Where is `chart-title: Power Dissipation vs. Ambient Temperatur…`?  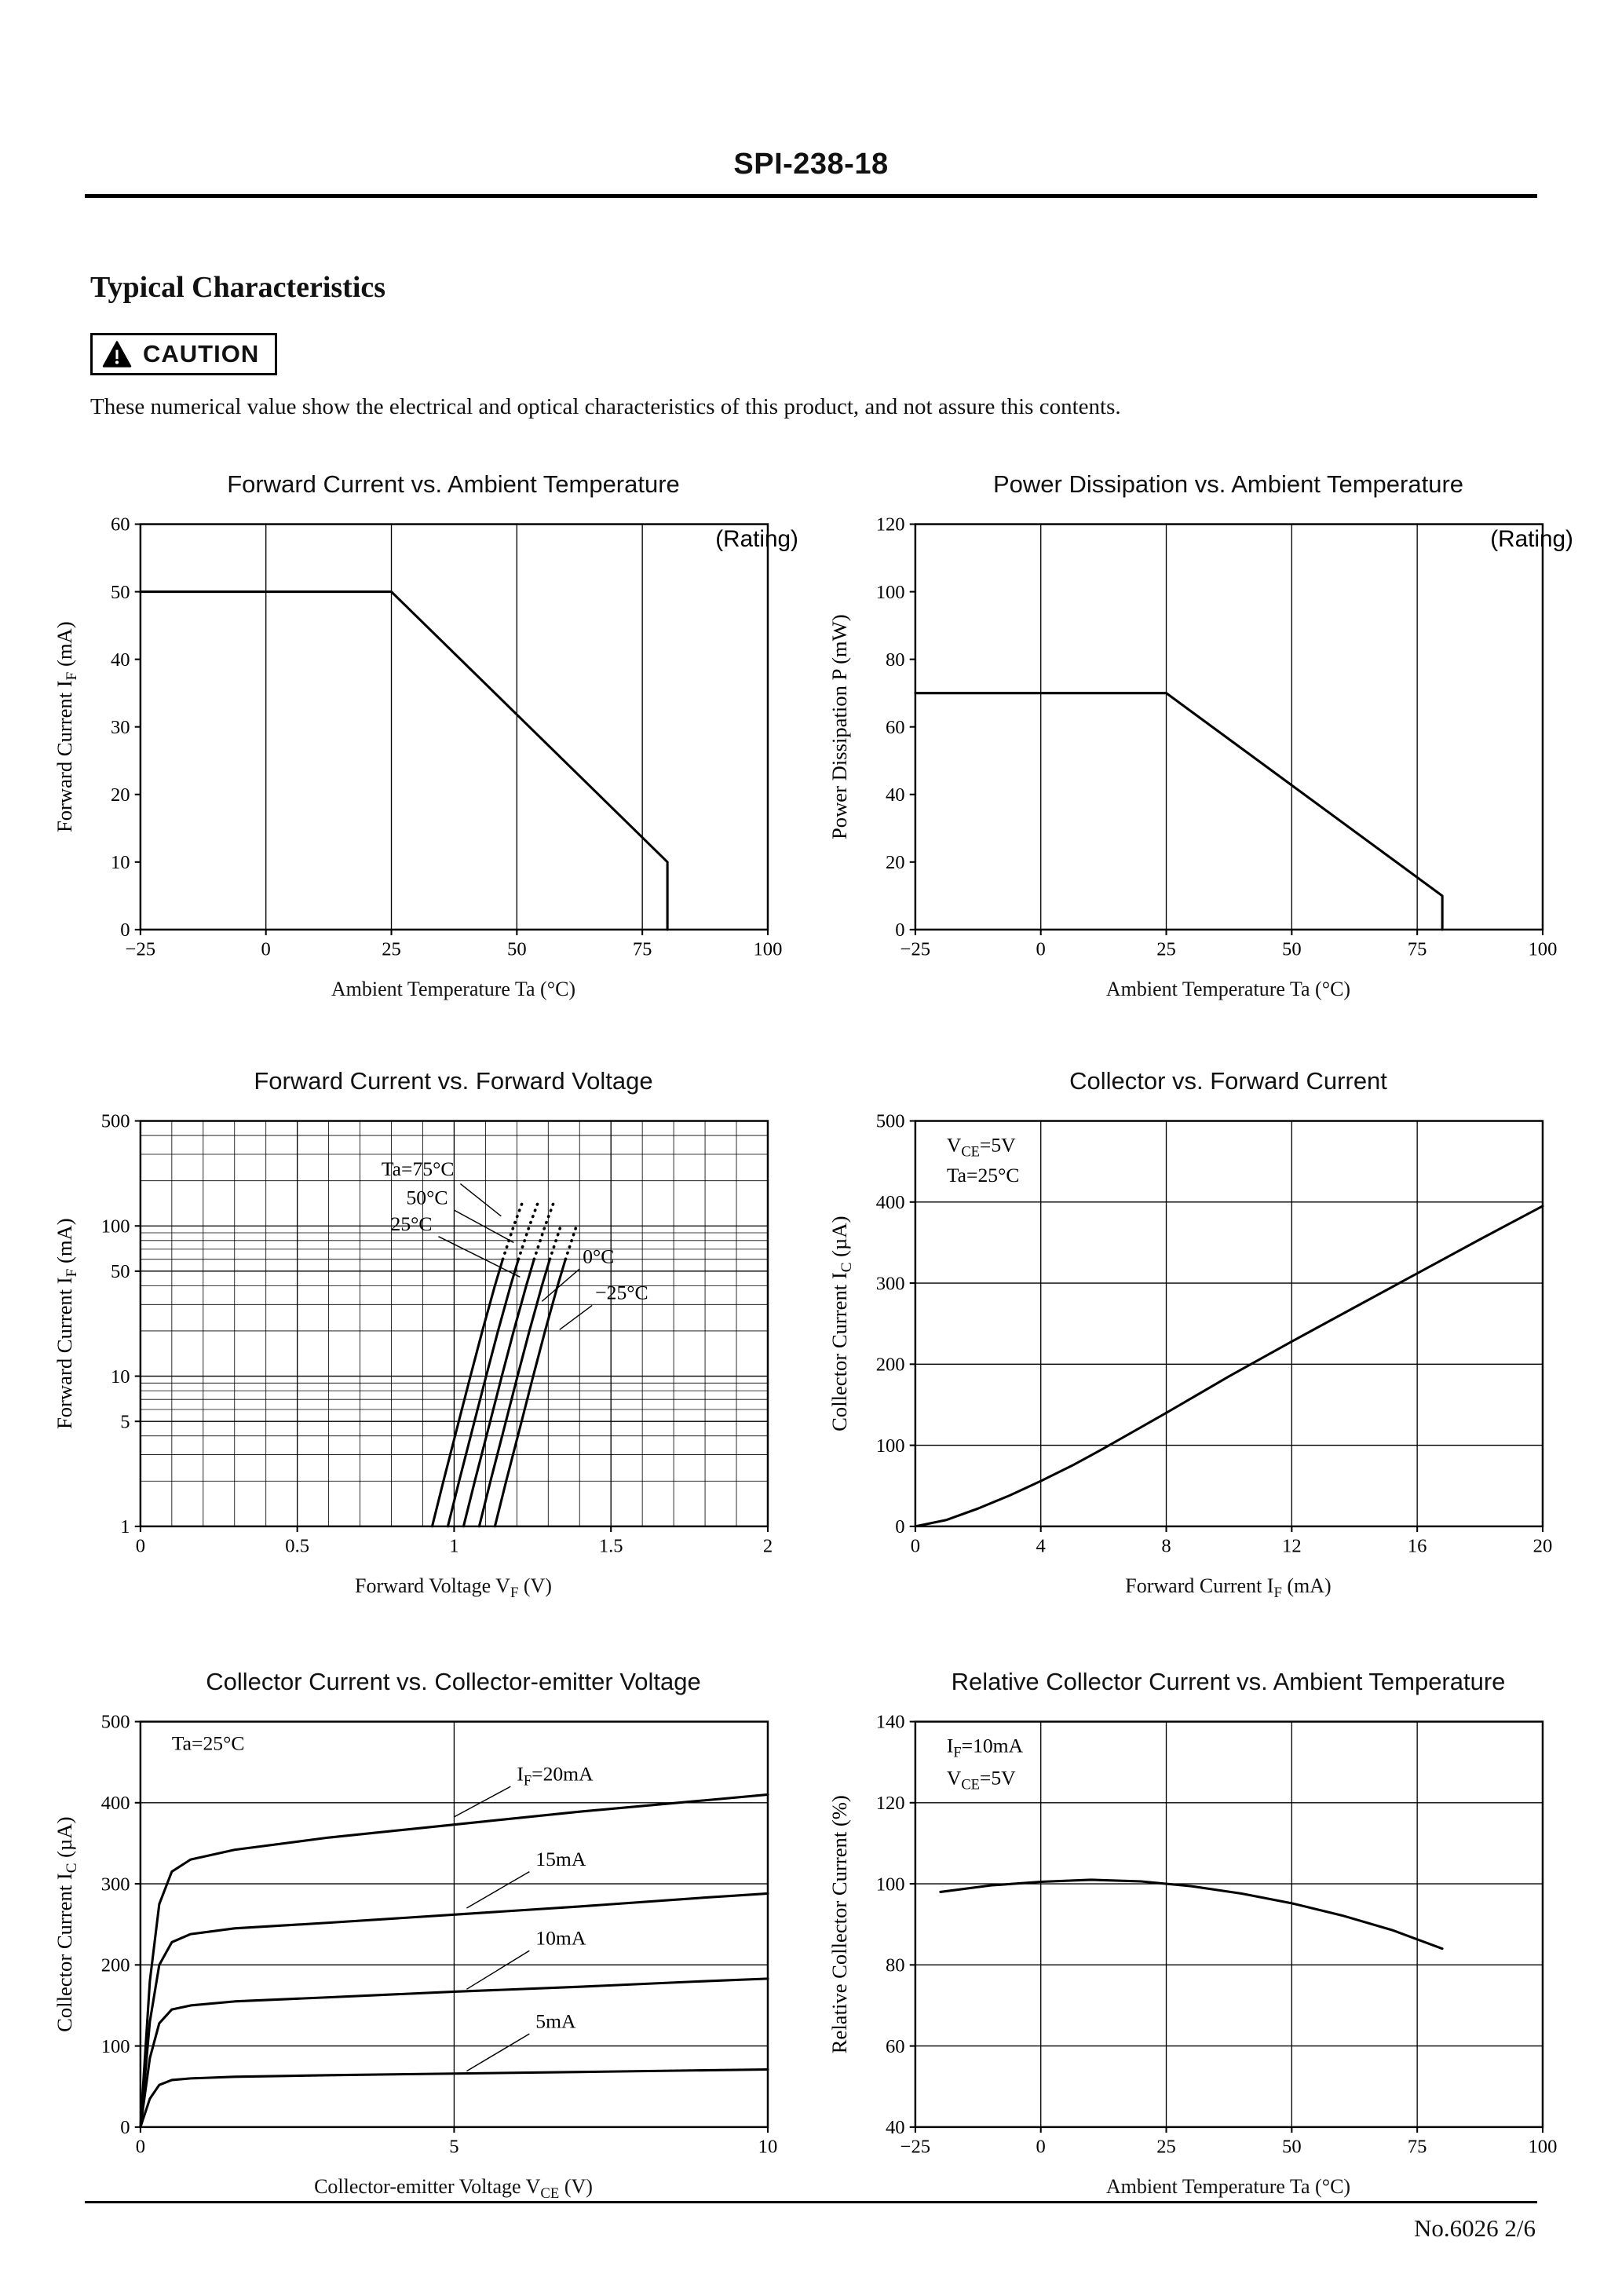
chart-title: Power Dissipation vs. Ambient Temperatur… is located at coordinates (1228, 484).